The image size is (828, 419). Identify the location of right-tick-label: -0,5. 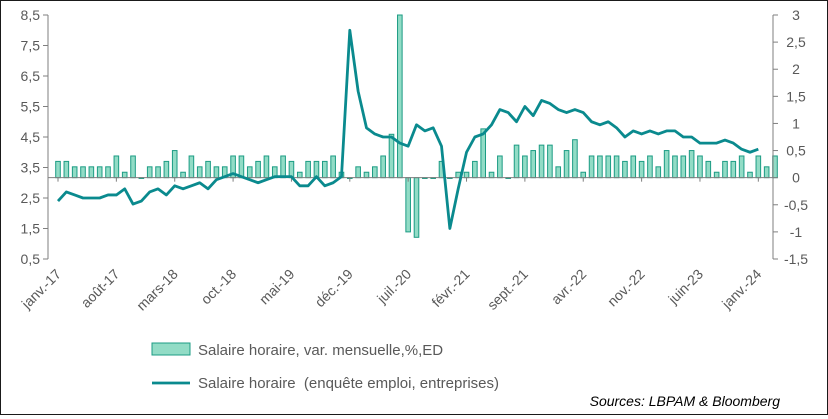
(796, 205).